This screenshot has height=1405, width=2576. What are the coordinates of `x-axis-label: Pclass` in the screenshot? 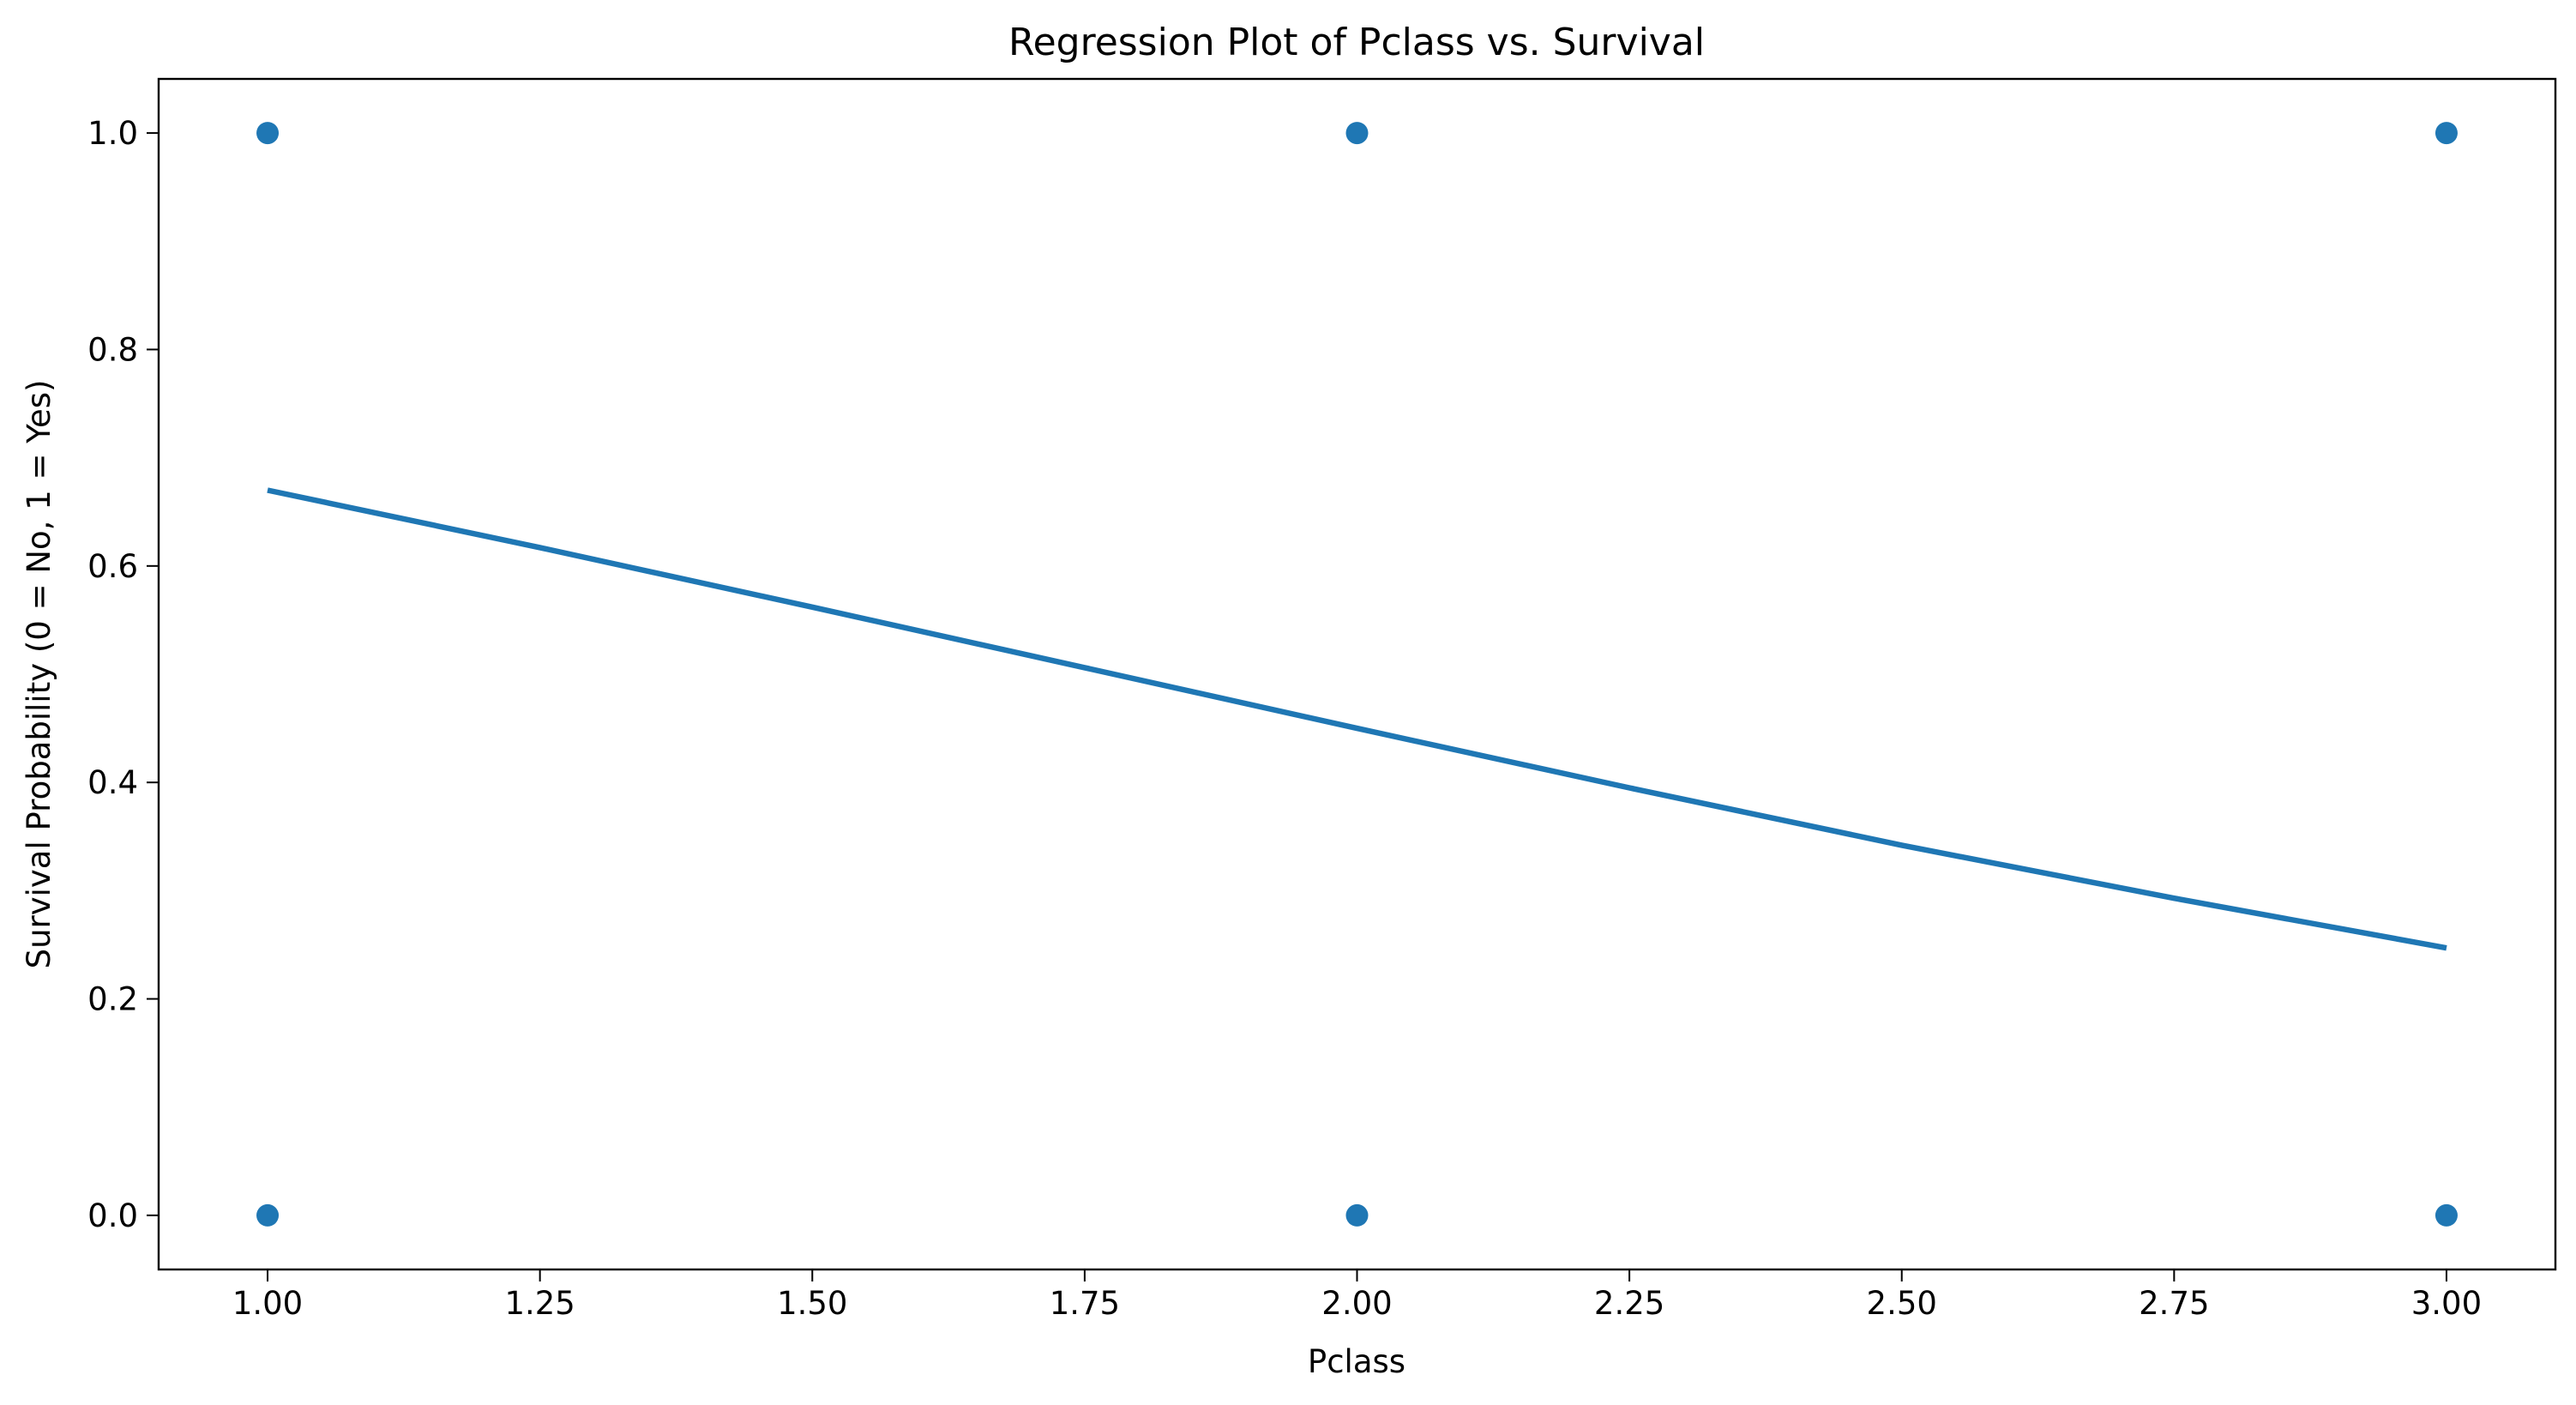 It's located at (1356, 1361).